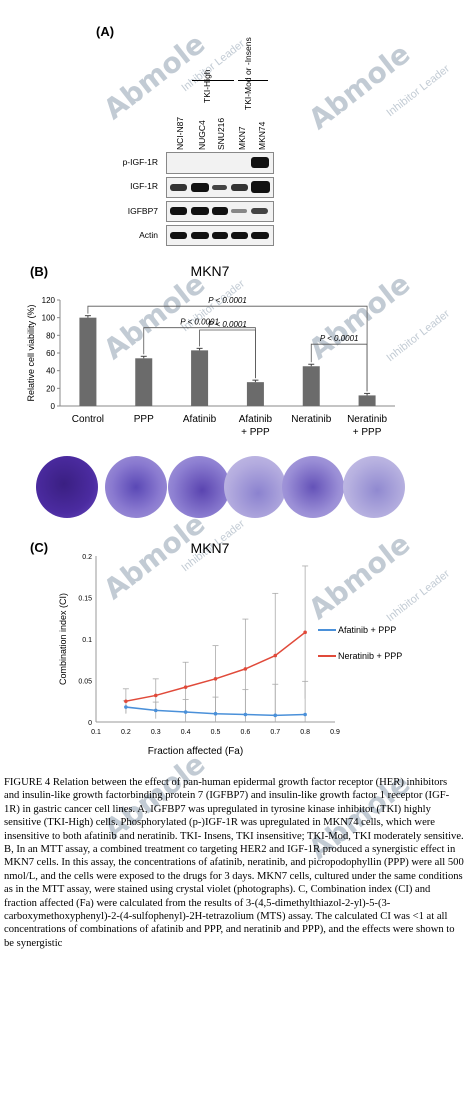 The image size is (470, 1095). What do you see at coordinates (85, 682) in the screenshot?
I see `y-tick-label: 0.05` at bounding box center [85, 682].